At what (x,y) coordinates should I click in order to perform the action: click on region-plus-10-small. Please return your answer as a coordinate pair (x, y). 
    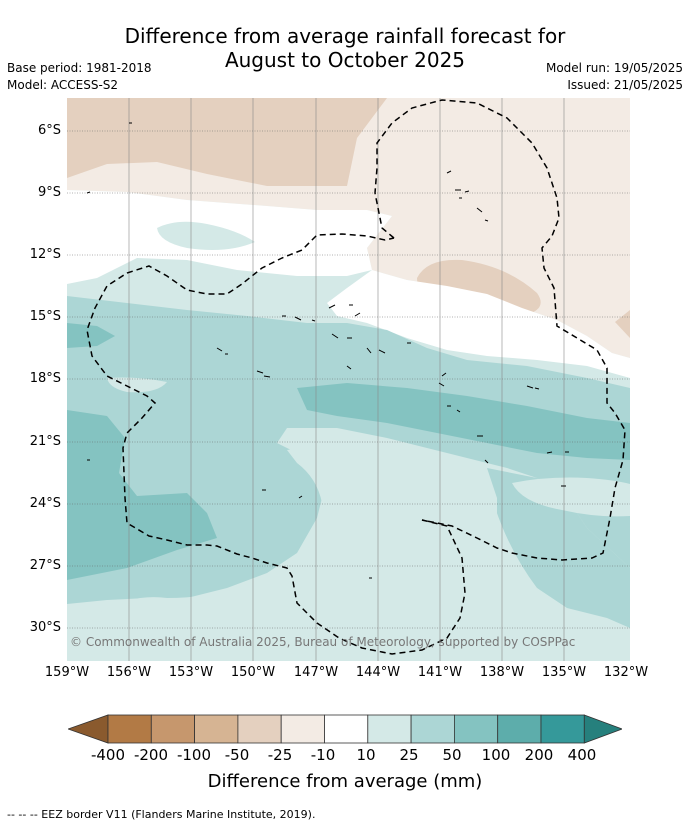
    Looking at the image, I should click on (137, 385).